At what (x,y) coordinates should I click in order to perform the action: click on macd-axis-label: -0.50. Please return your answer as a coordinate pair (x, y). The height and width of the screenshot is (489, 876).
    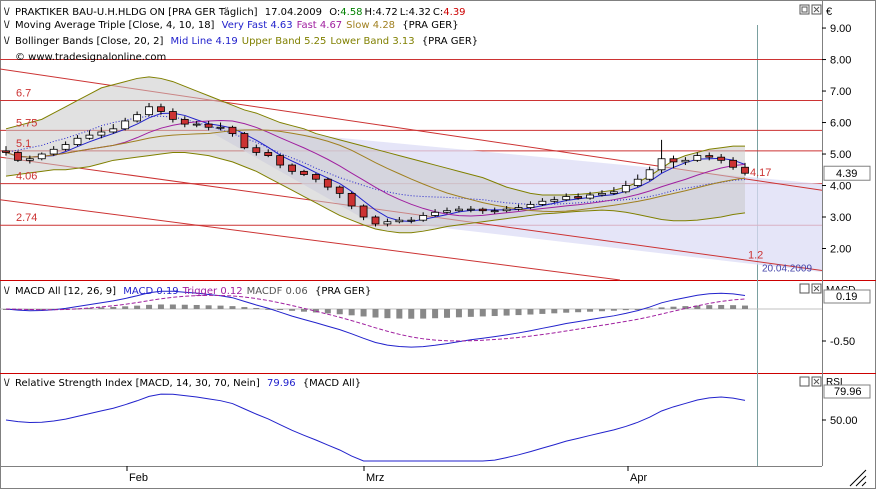
    Looking at the image, I should click on (842, 342).